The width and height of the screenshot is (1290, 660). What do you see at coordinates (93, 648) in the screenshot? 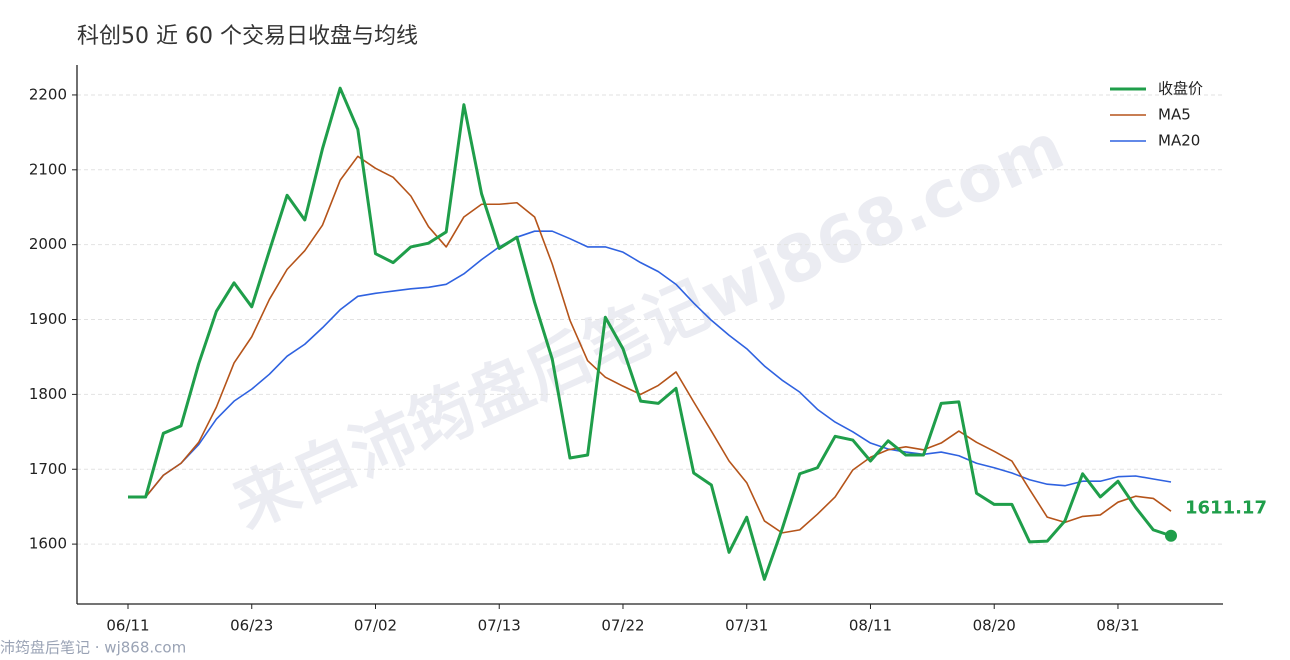
I see `footer: 沛筠盘后笔记 · wj868.com` at bounding box center [93, 648].